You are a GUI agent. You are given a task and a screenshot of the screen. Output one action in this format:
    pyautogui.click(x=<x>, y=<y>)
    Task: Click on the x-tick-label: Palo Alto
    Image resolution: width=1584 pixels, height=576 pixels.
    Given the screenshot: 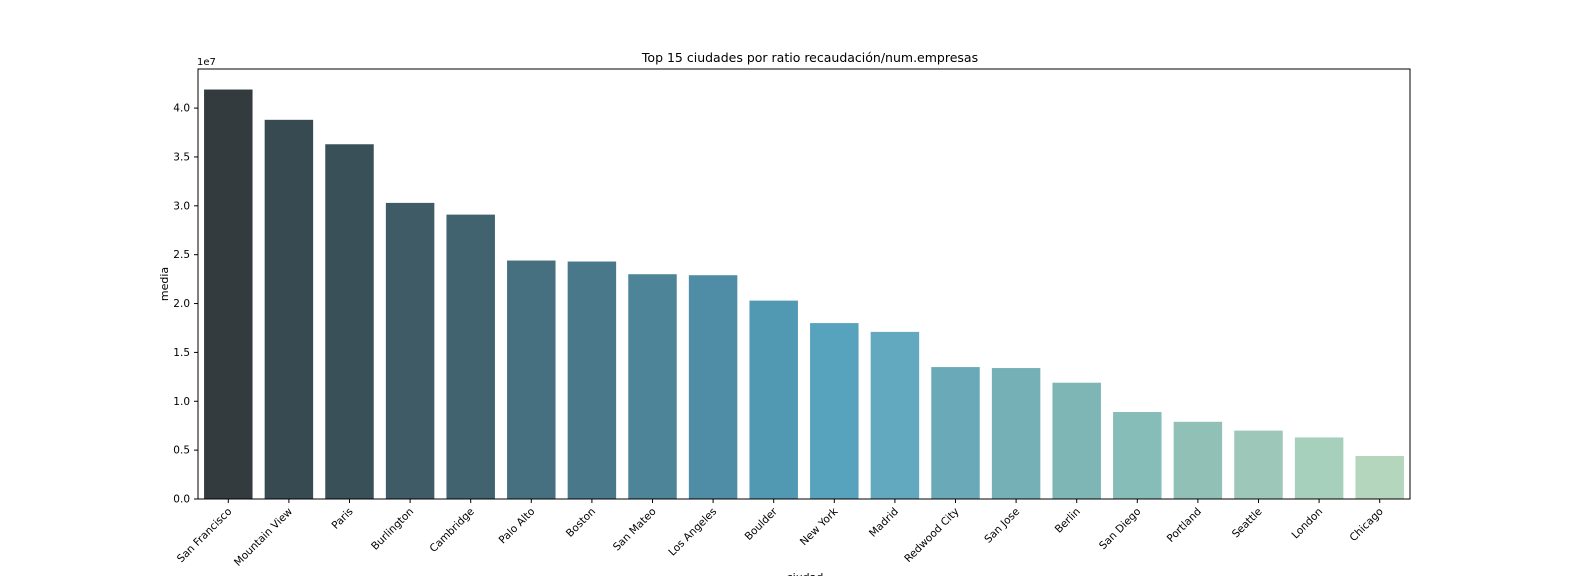 What is the action you would take?
    pyautogui.click(x=517, y=526)
    